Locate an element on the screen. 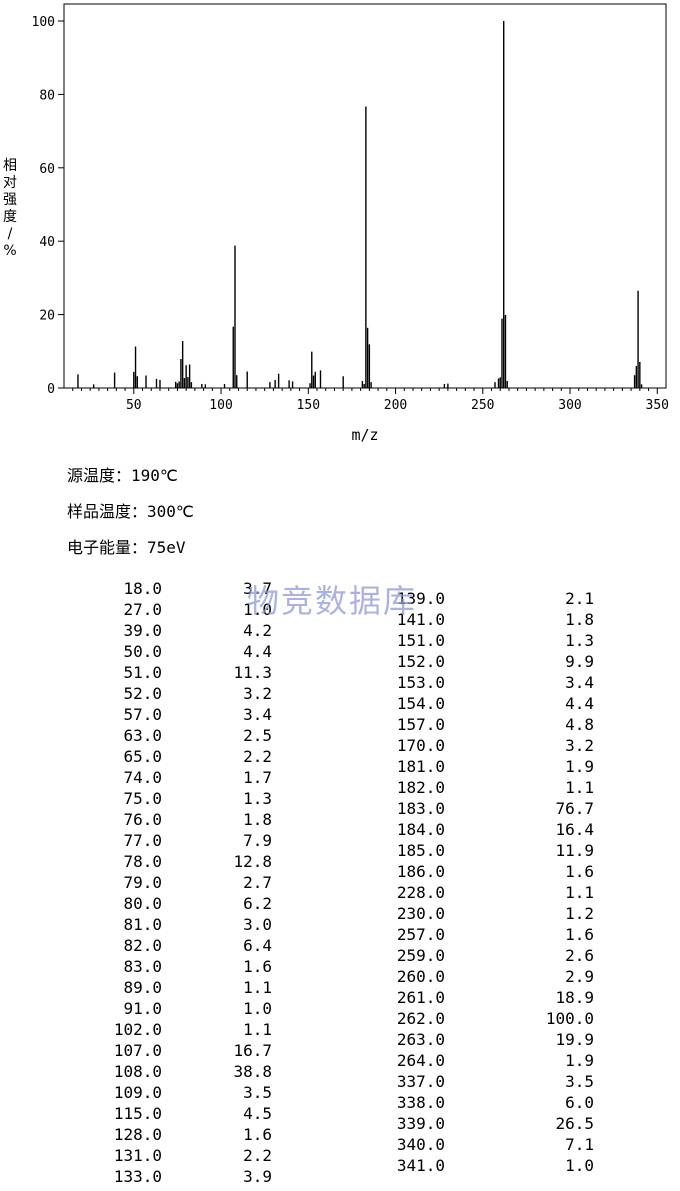  x-tick-label: 300 is located at coordinates (569, 405).